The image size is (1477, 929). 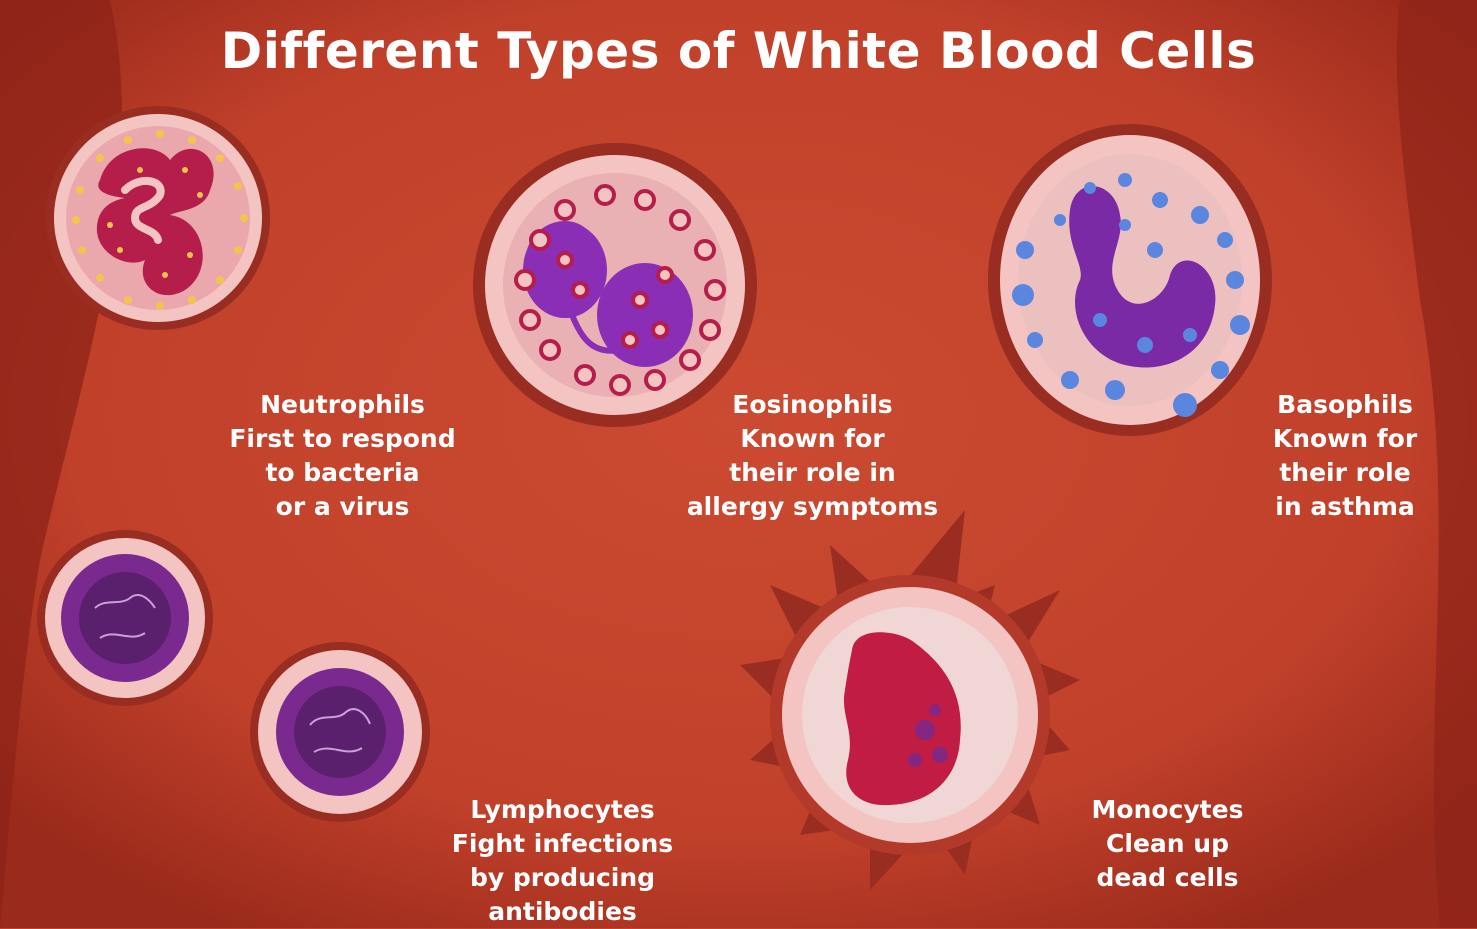 What do you see at coordinates (1345, 456) in the screenshot?
I see `basophils-label: Basophils Known for their role in asthma` at bounding box center [1345, 456].